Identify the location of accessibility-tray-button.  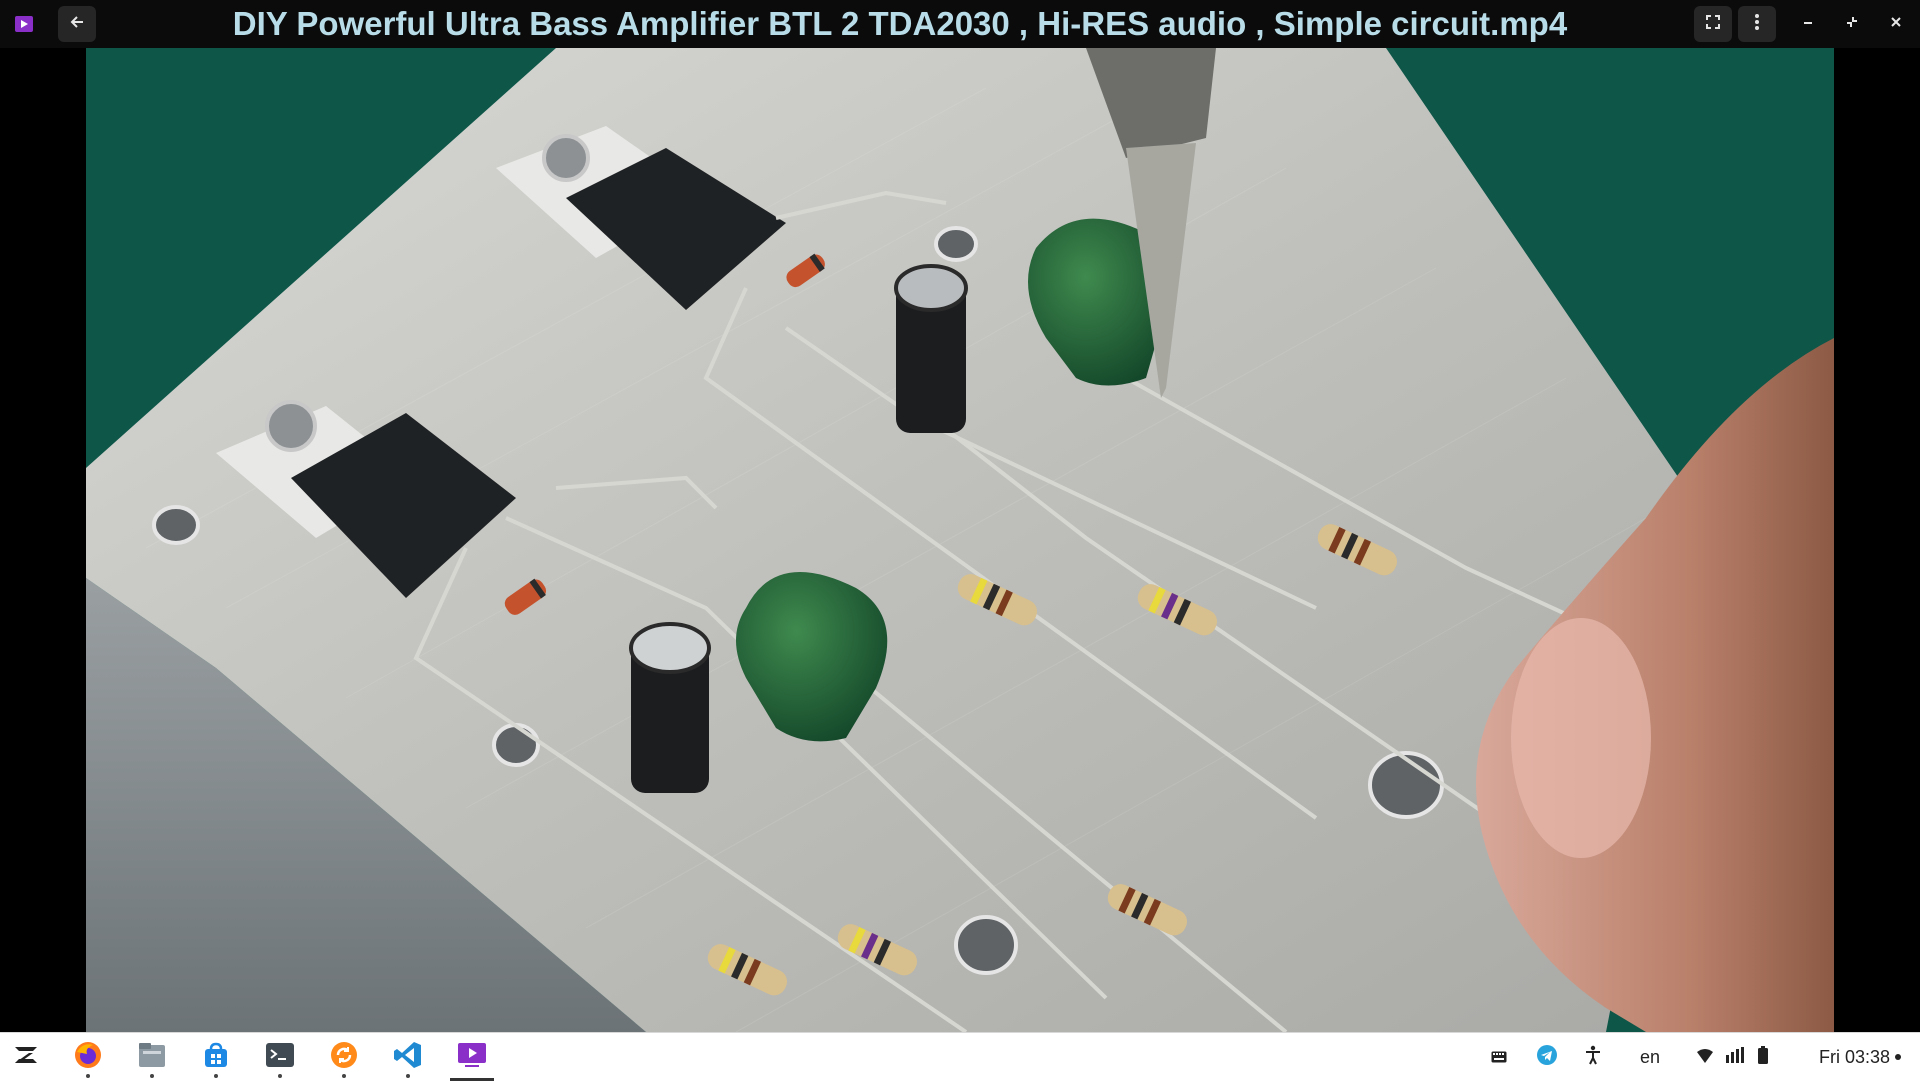
(1593, 1057).